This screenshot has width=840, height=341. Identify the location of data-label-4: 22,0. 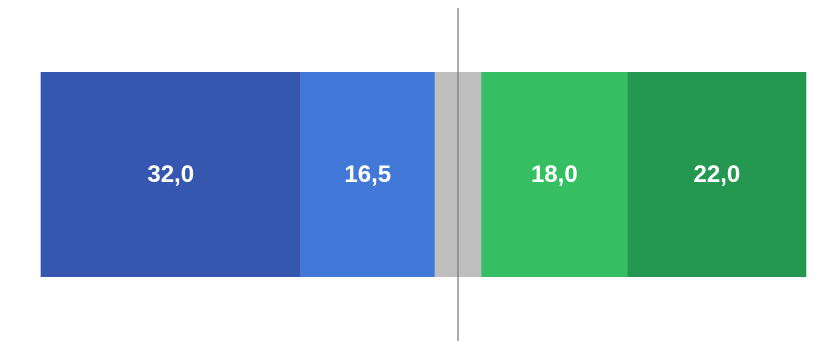
(717, 174).